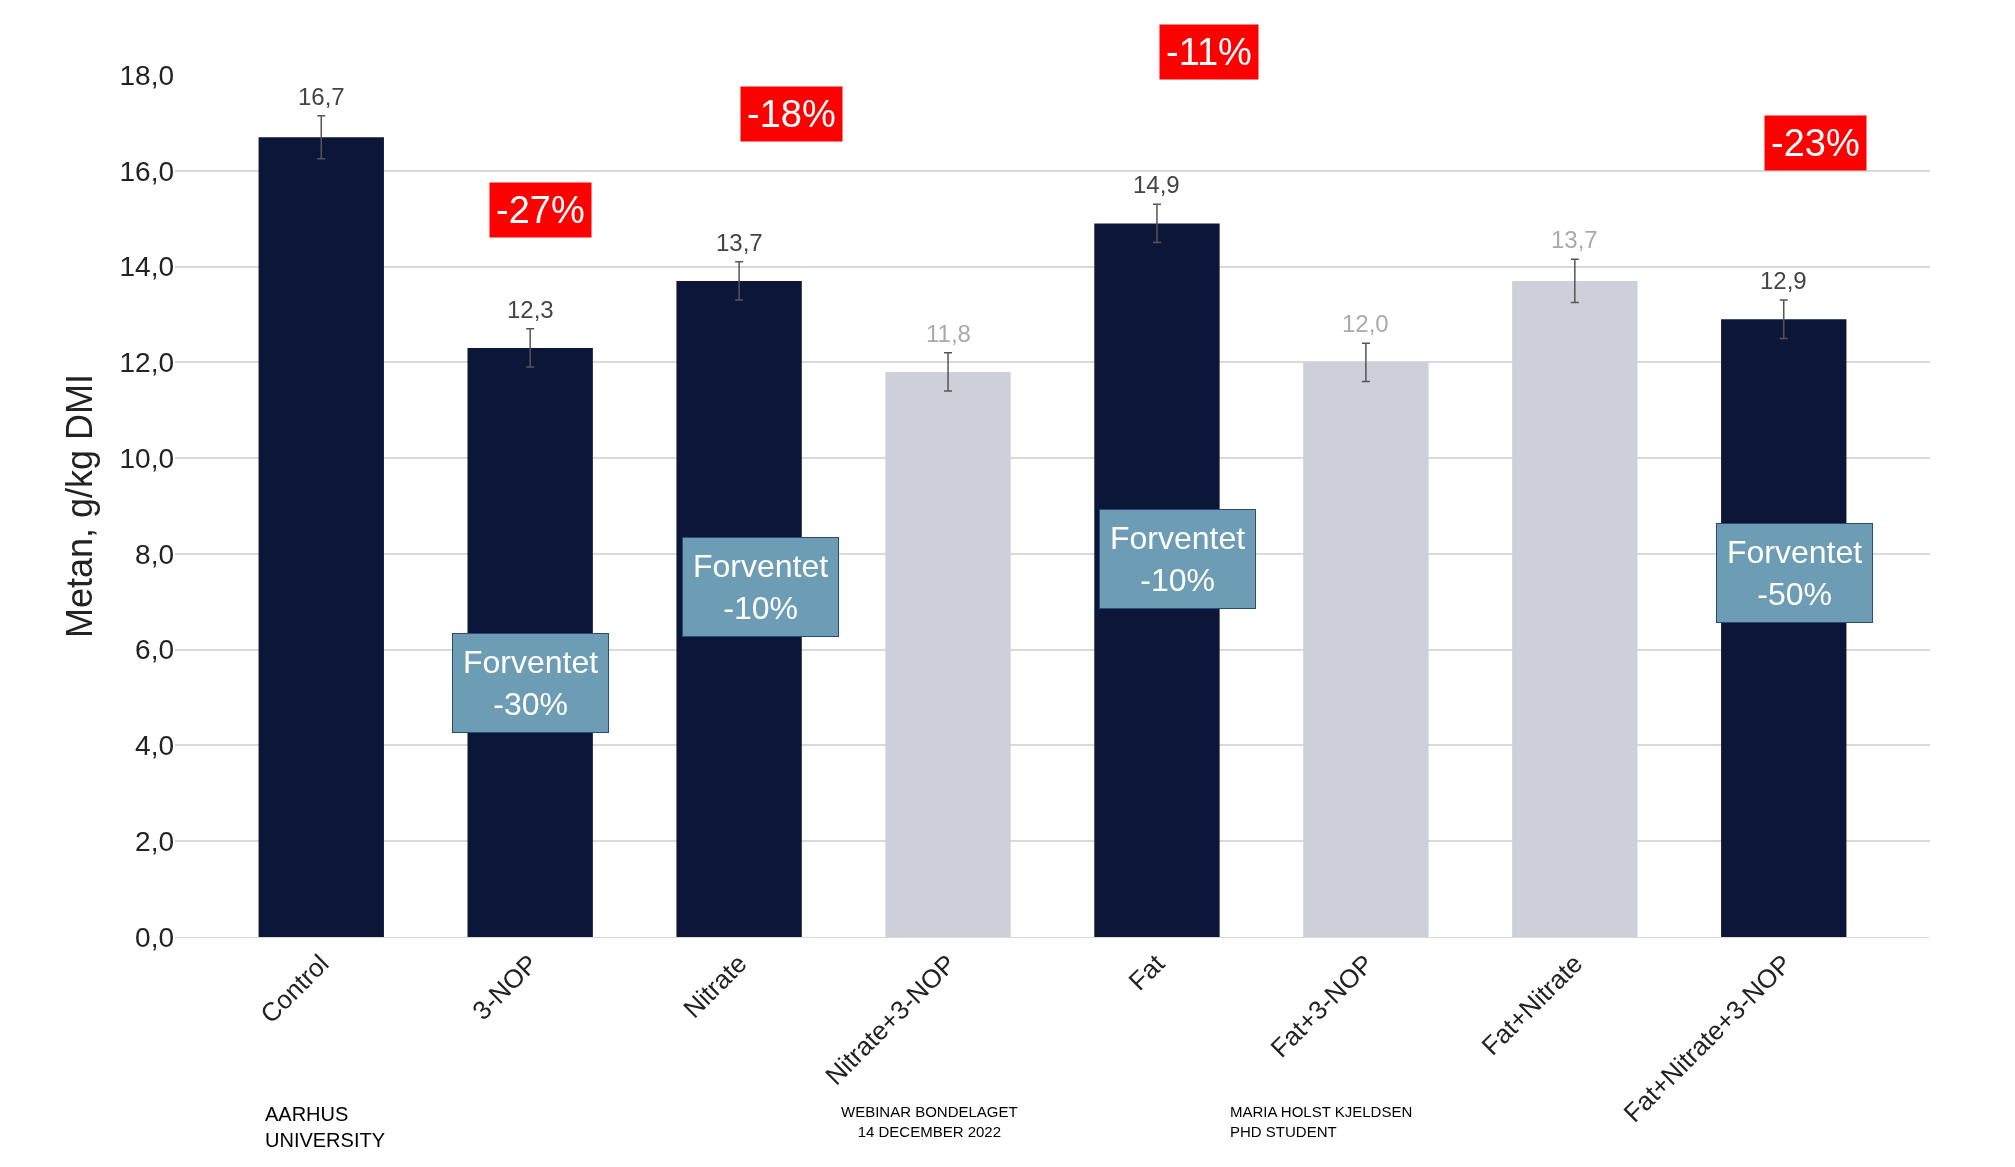 This screenshot has width=2015, height=1167. What do you see at coordinates (146, 75) in the screenshot?
I see `y-tick-label: 18,0` at bounding box center [146, 75].